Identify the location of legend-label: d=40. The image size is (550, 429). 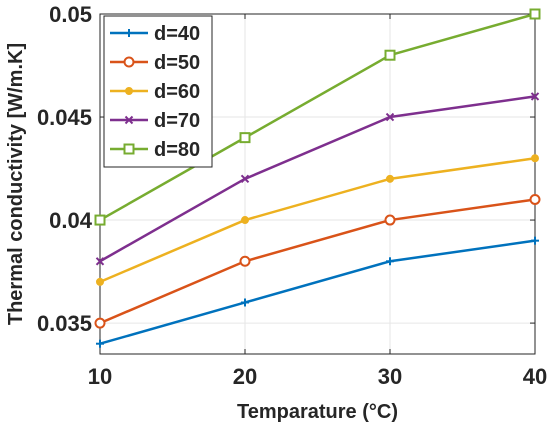
(177, 34).